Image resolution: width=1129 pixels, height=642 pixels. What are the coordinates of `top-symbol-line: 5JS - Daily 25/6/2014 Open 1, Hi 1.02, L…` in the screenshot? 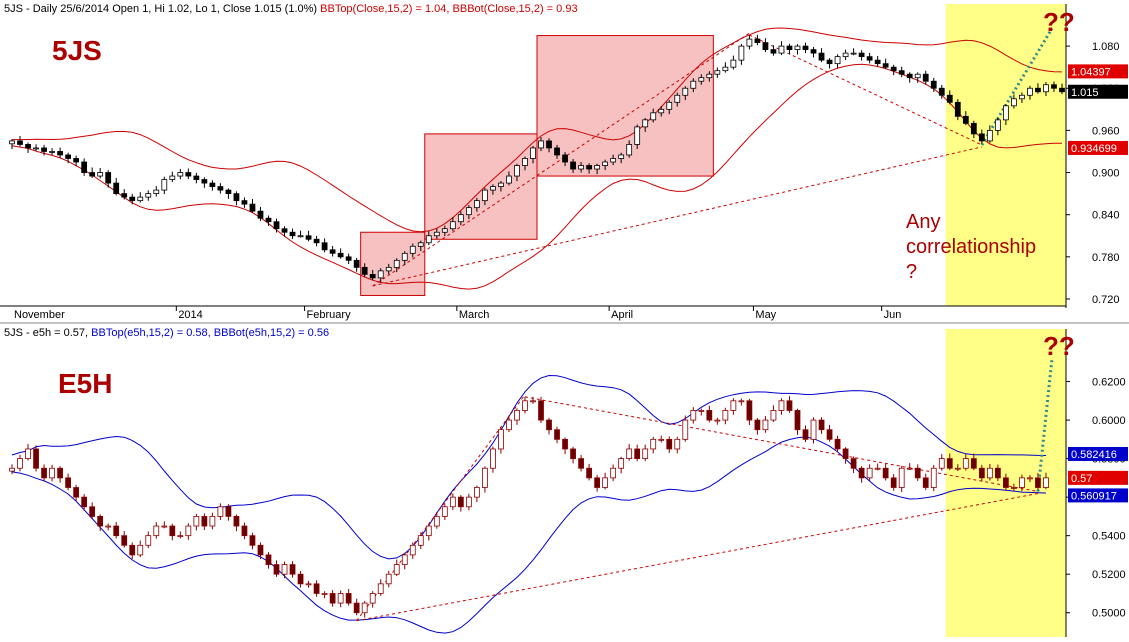 It's located at (161, 9).